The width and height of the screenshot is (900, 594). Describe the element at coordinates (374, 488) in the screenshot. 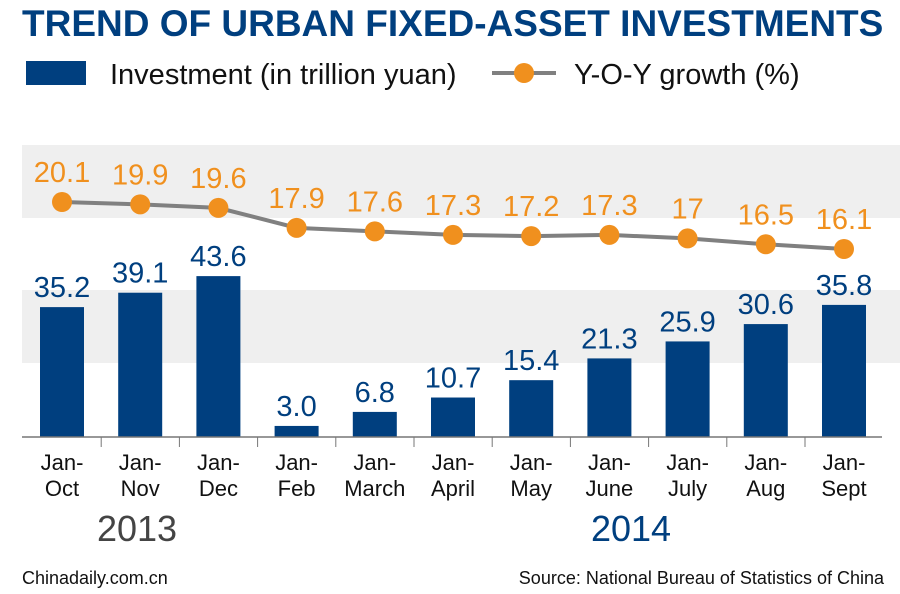

I see `x-tick-label: March` at that location.